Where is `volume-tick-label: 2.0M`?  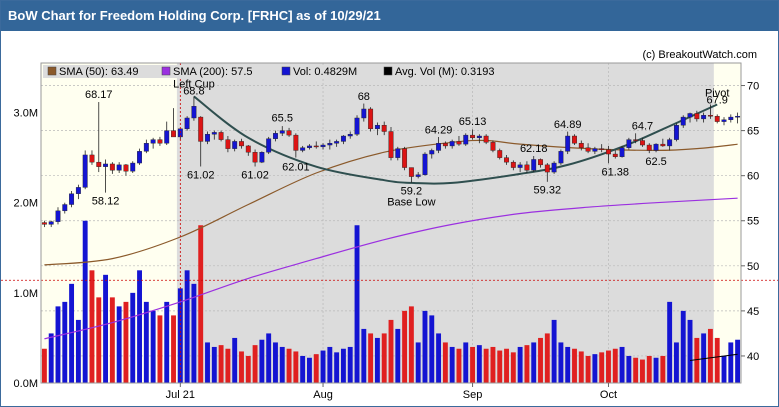 volume-tick-label: 2.0M is located at coordinates (26, 204).